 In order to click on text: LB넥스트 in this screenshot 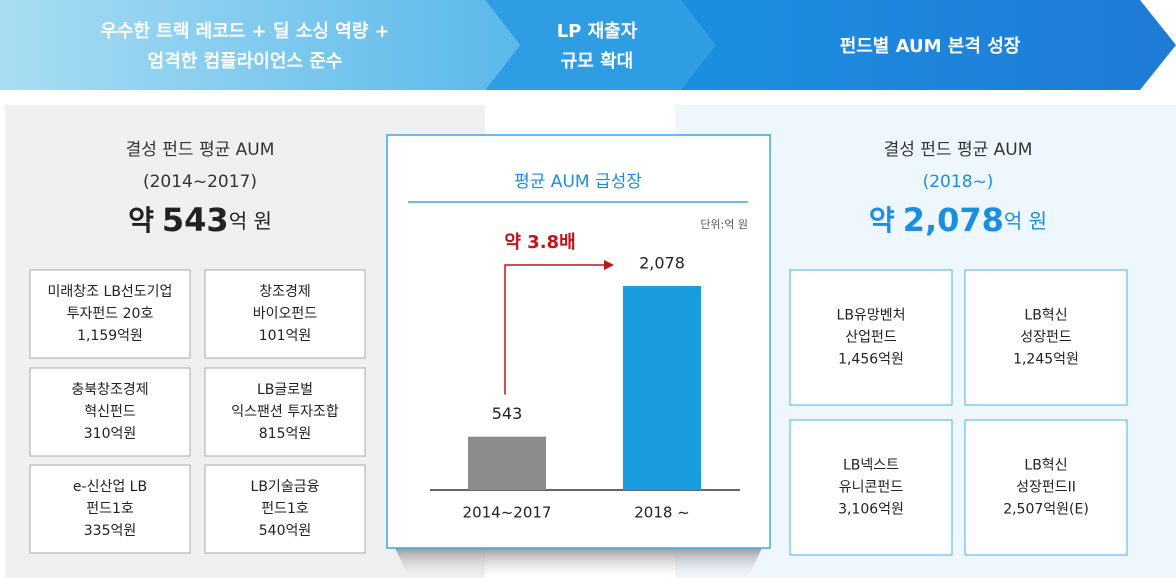, I will do `click(871, 466)`.